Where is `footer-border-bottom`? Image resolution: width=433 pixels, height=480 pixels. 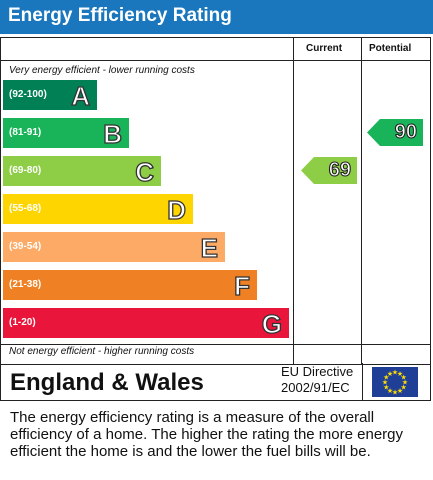 footer-border-bottom is located at coordinates (215, 400).